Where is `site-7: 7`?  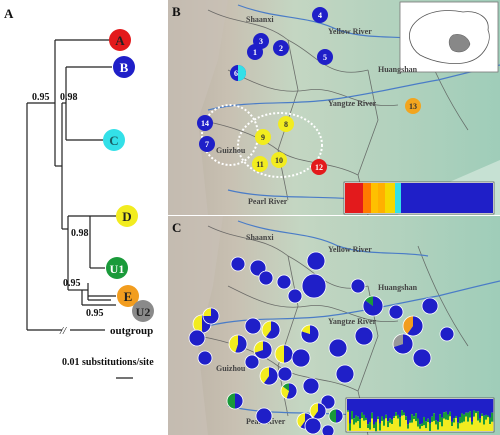 site-7: 7 is located at coordinates (207, 144).